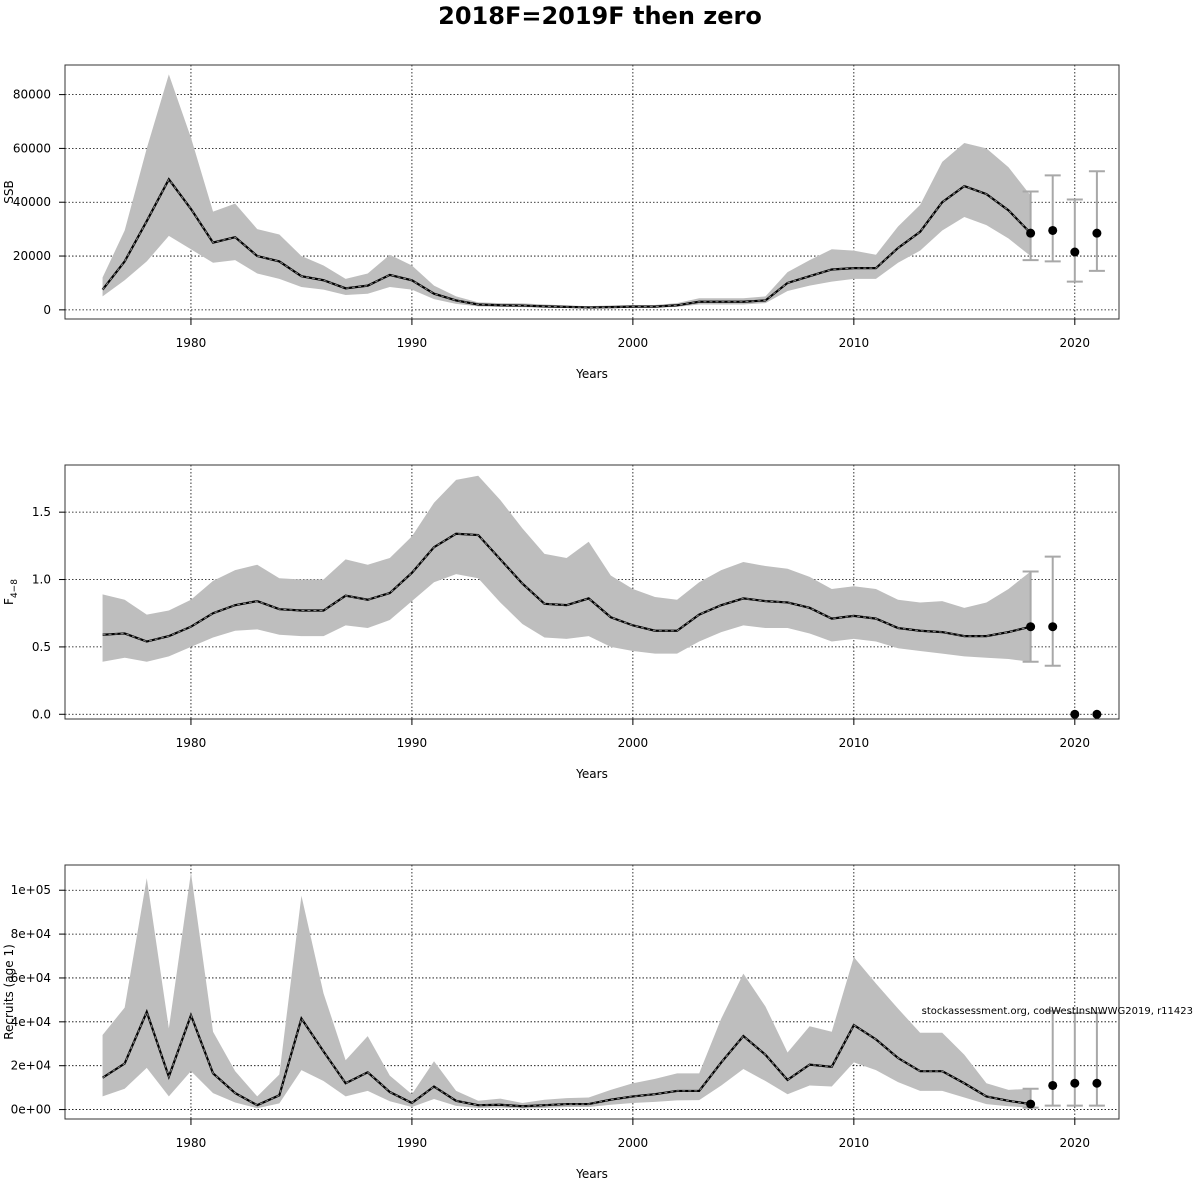 Image resolution: width=1200 pixels, height=1200 pixels. What do you see at coordinates (32, 256) in the screenshot?
I see `chart-ssb-y-tick-label: 20000` at bounding box center [32, 256].